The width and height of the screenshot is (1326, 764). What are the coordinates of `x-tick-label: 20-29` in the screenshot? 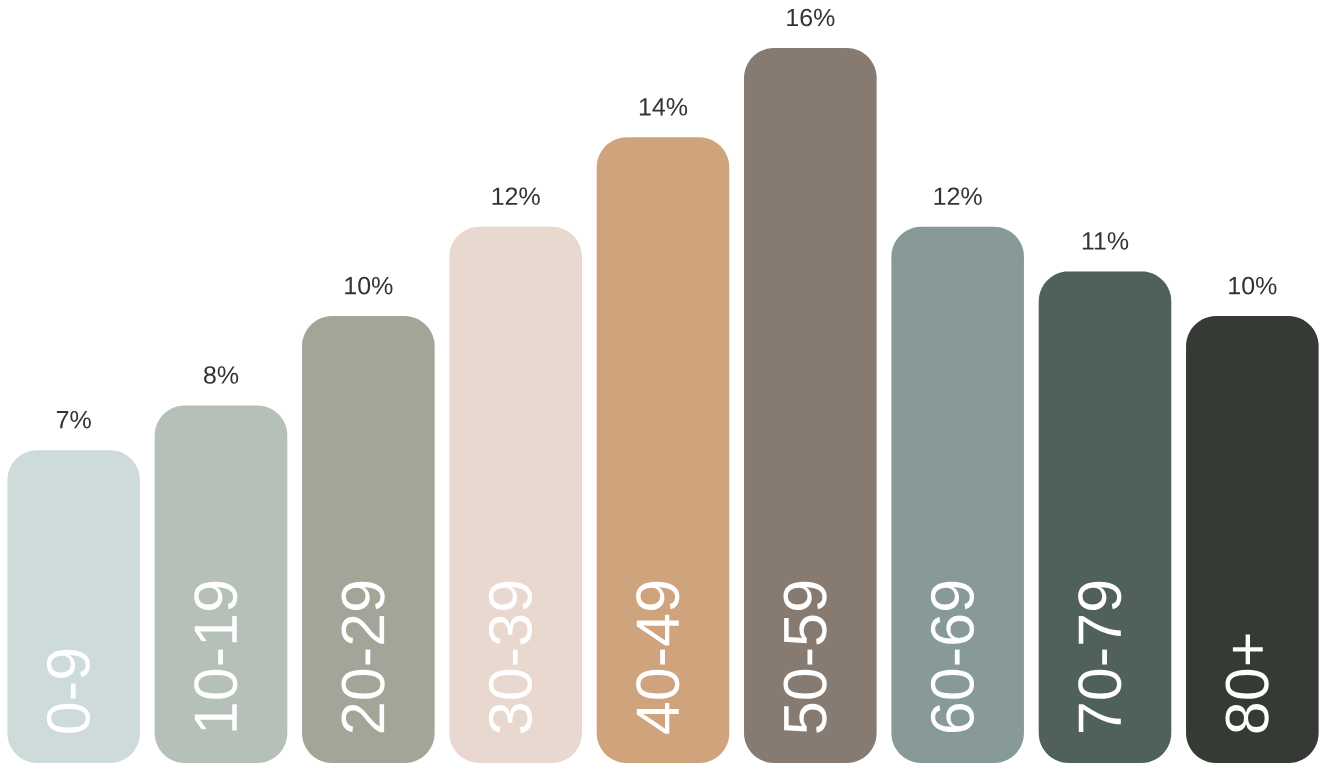 It's located at (363, 657).